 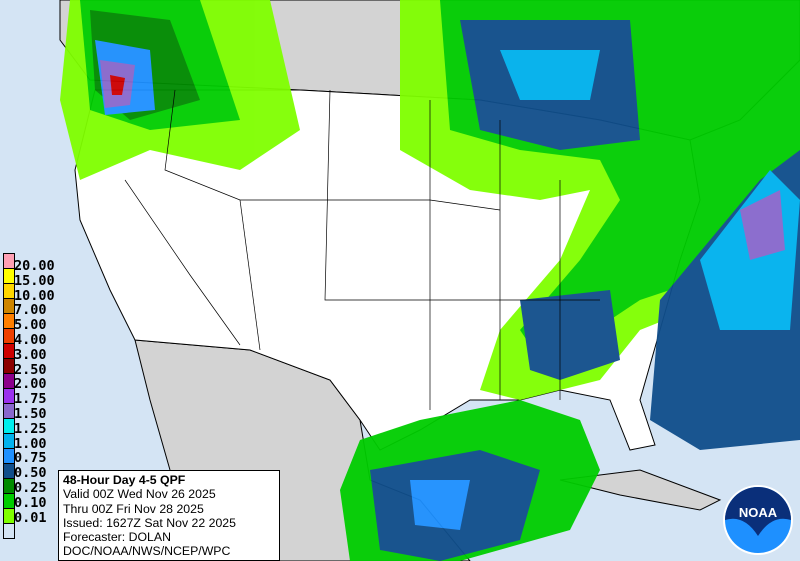 I want to click on legend-label: 4.00, so click(x=30, y=339).